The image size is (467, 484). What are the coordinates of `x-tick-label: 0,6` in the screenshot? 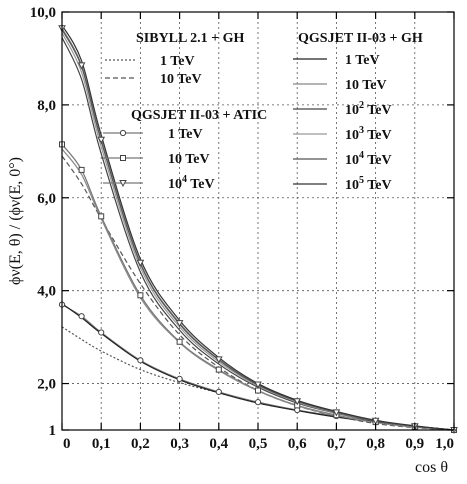 It's located at (297, 444).